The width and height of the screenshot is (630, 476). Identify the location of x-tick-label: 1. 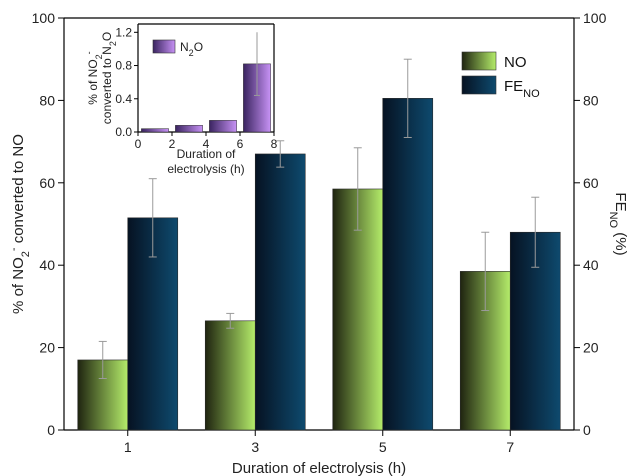
(128, 447).